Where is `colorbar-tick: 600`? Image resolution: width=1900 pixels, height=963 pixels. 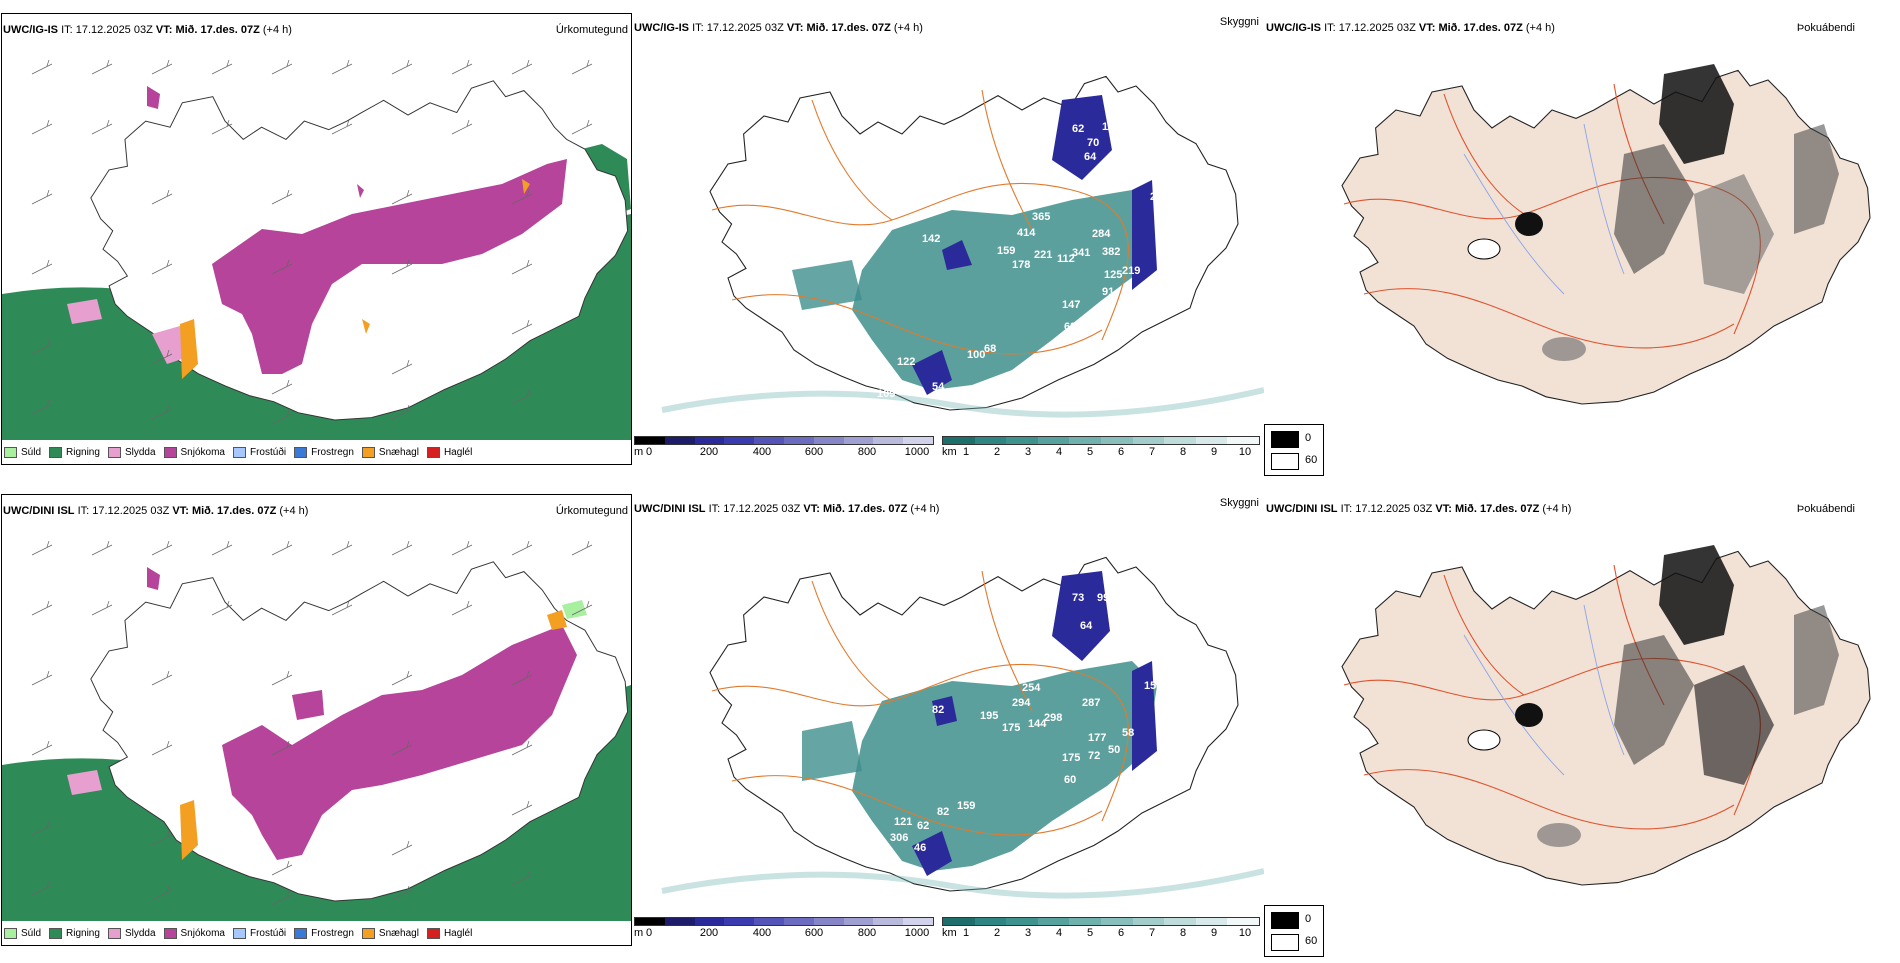
colorbar-tick: 600 is located at coordinates (814, 933).